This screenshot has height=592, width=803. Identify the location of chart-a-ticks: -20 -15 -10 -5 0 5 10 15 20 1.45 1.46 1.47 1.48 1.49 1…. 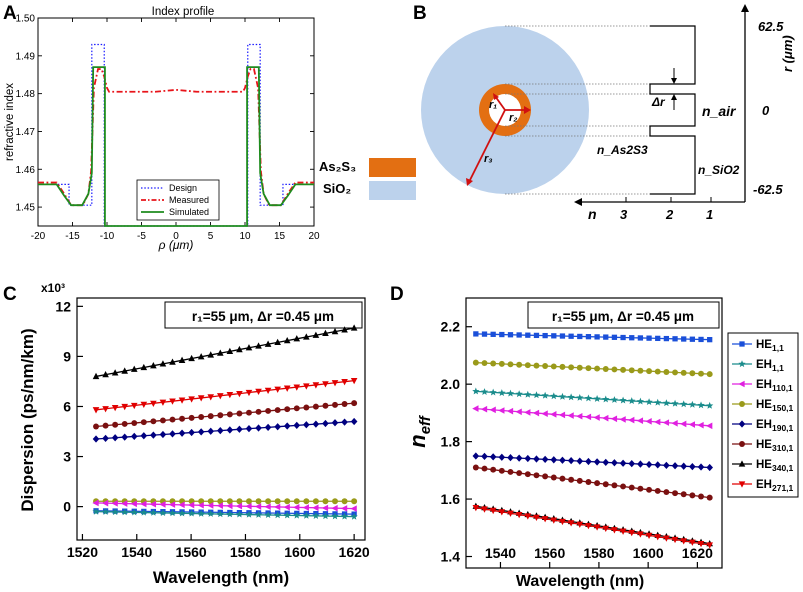
(168, 128).